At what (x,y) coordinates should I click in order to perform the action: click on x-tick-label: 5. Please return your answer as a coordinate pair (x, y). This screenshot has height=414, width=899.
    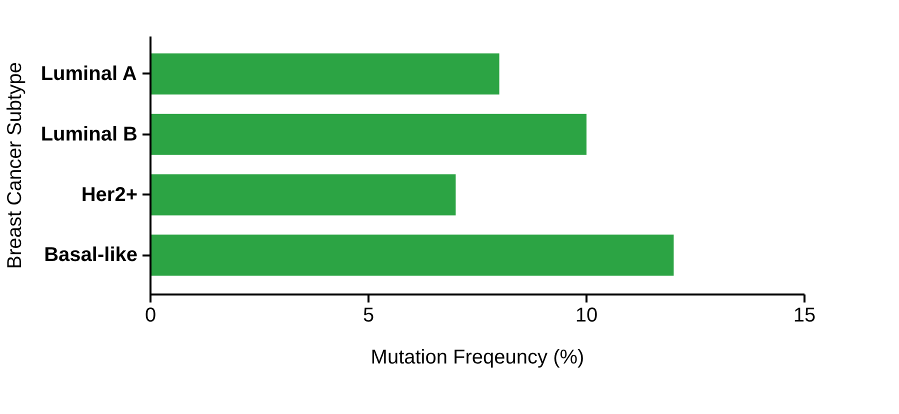
    Looking at the image, I should click on (368, 315).